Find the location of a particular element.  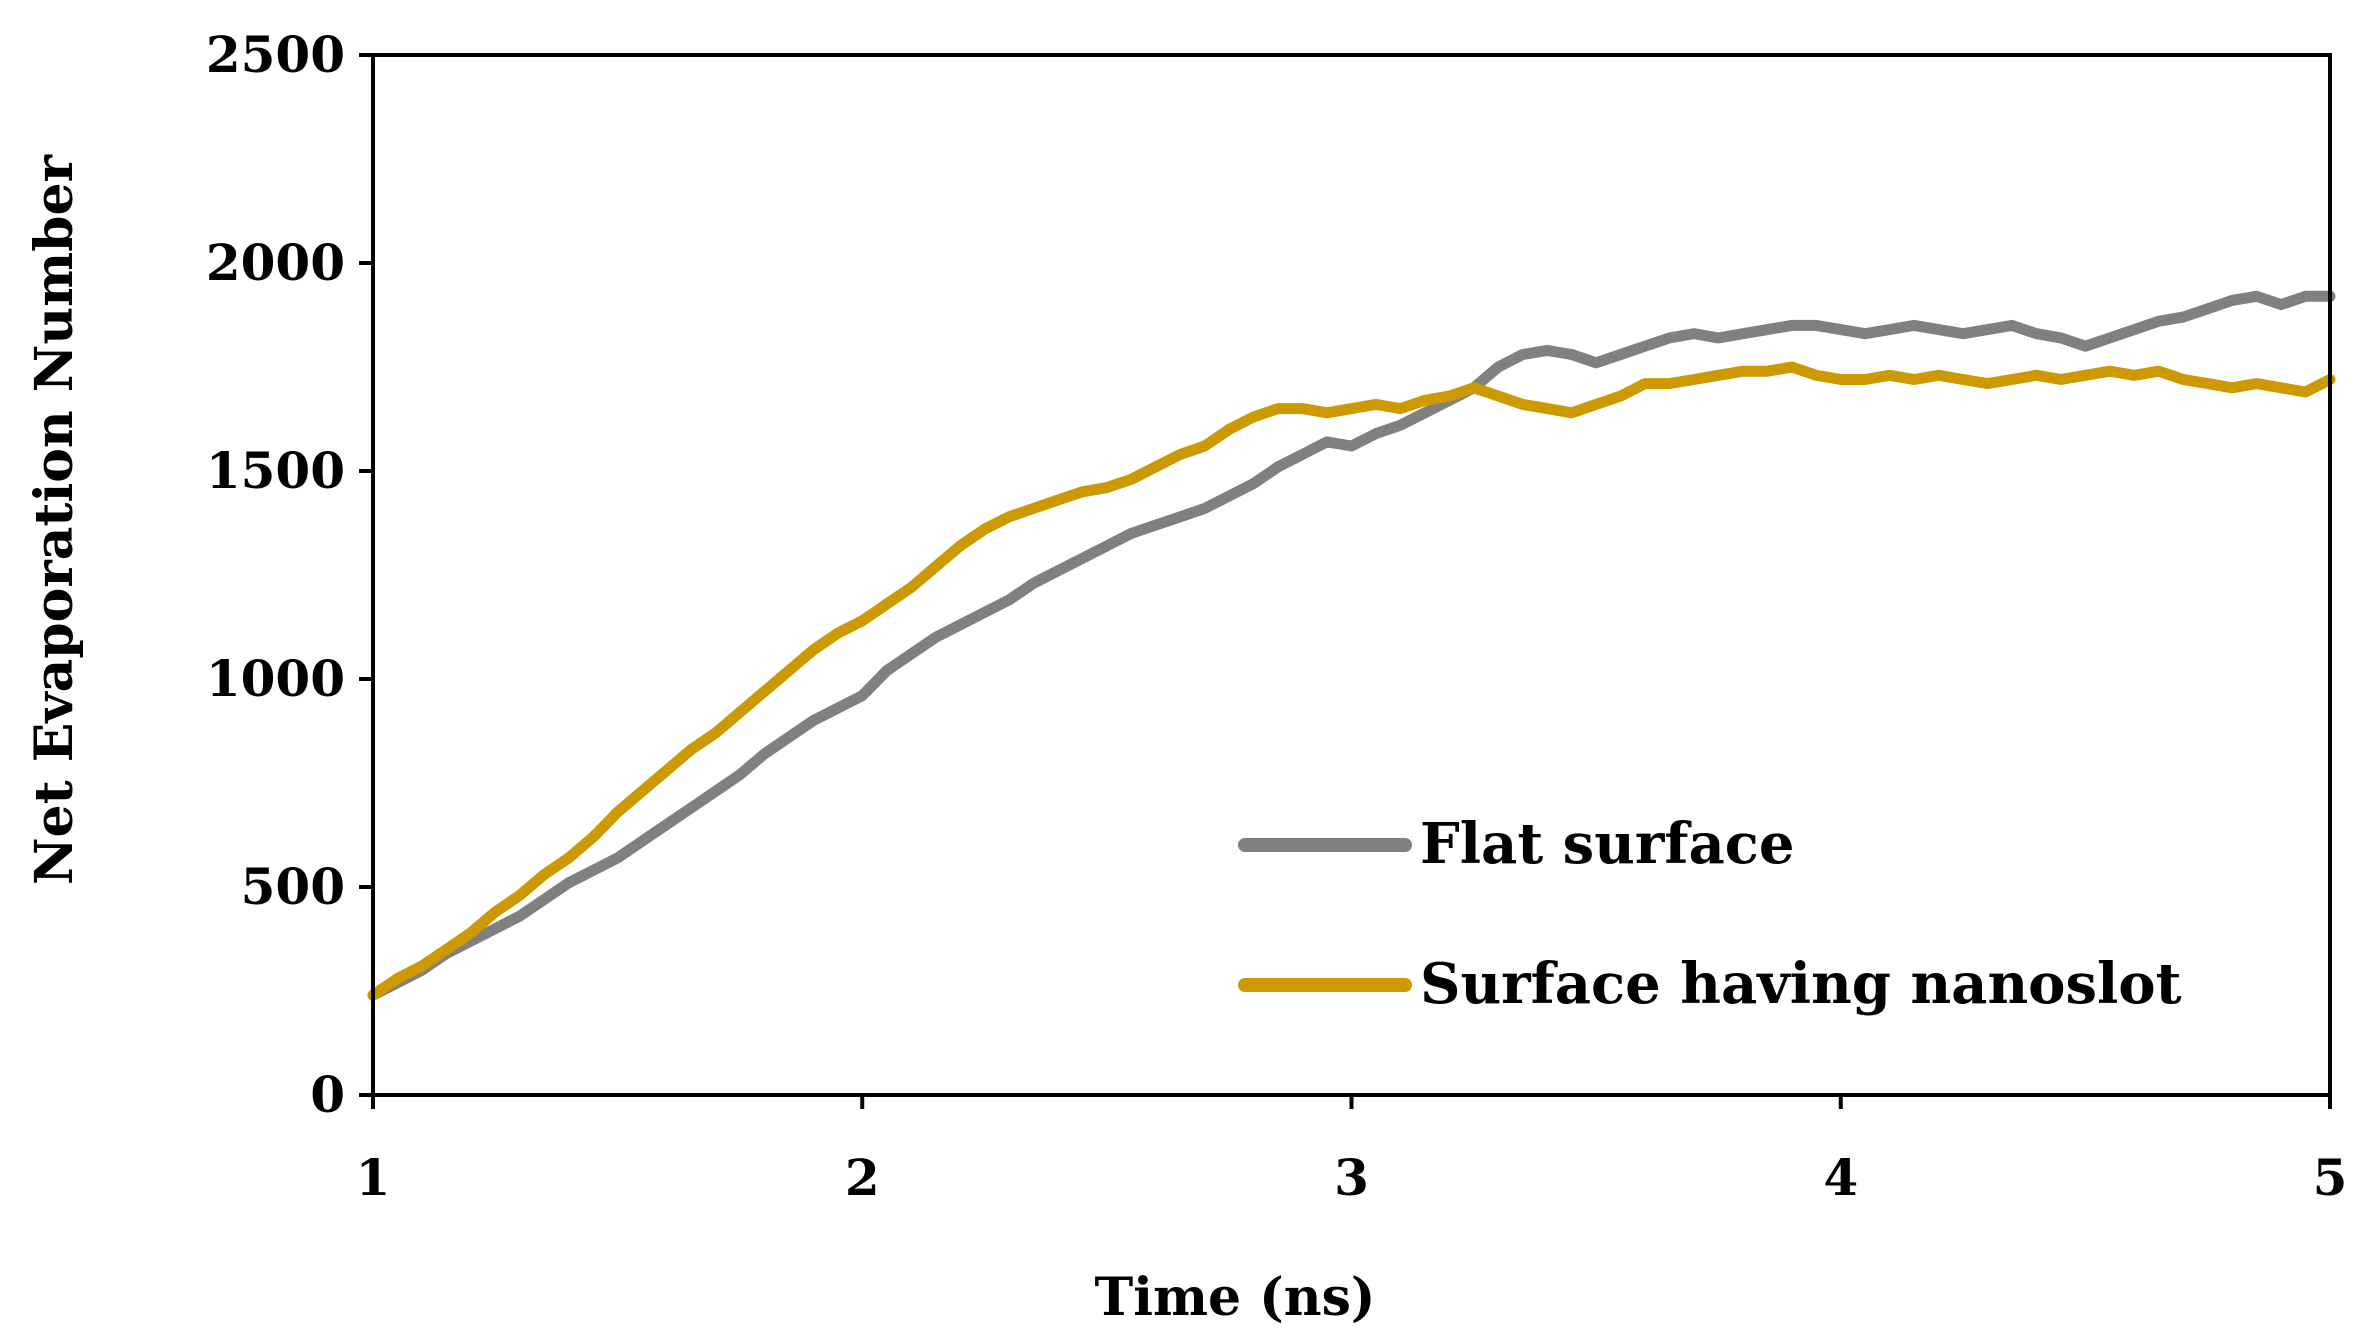

y-tick-label: 1500 is located at coordinates (275, 470).